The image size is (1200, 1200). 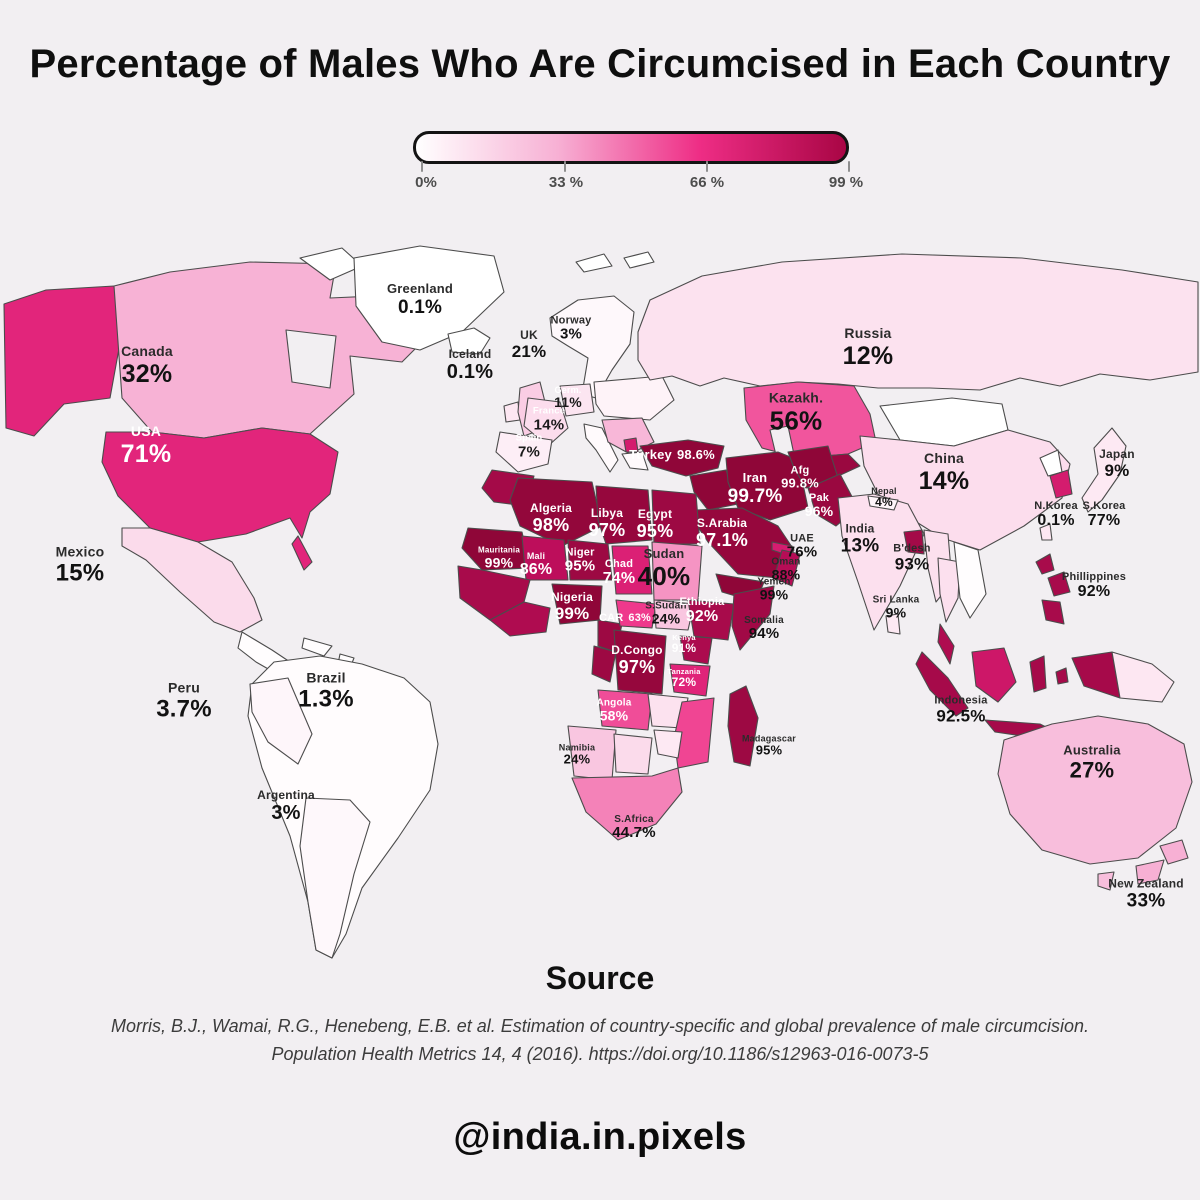 I want to click on country-shape-hudson-bay, so click(x=311, y=359).